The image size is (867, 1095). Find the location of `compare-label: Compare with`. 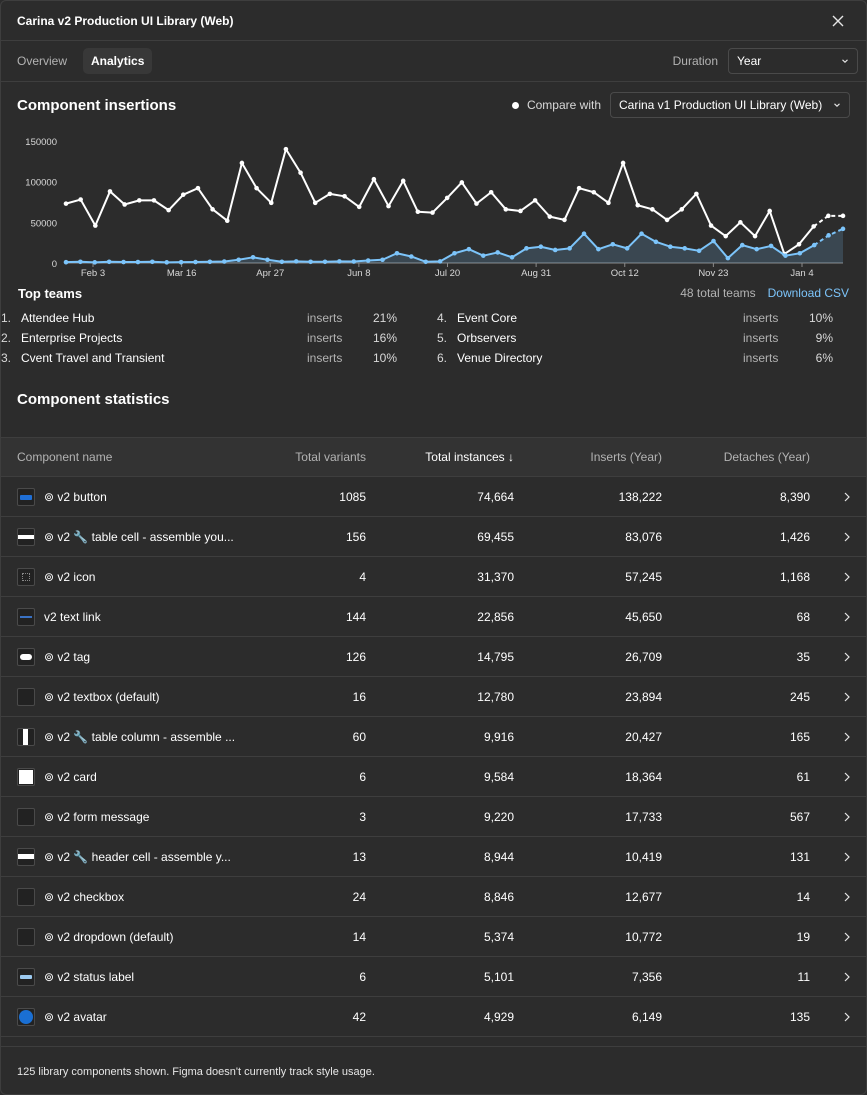

compare-label: Compare with is located at coordinates (563, 105).